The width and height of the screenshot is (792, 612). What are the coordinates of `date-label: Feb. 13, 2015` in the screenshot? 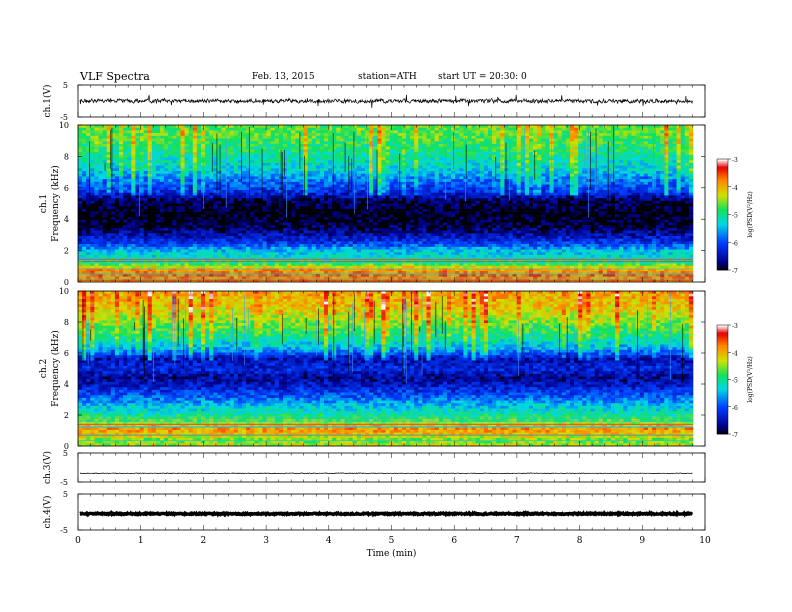 It's located at (283, 77).